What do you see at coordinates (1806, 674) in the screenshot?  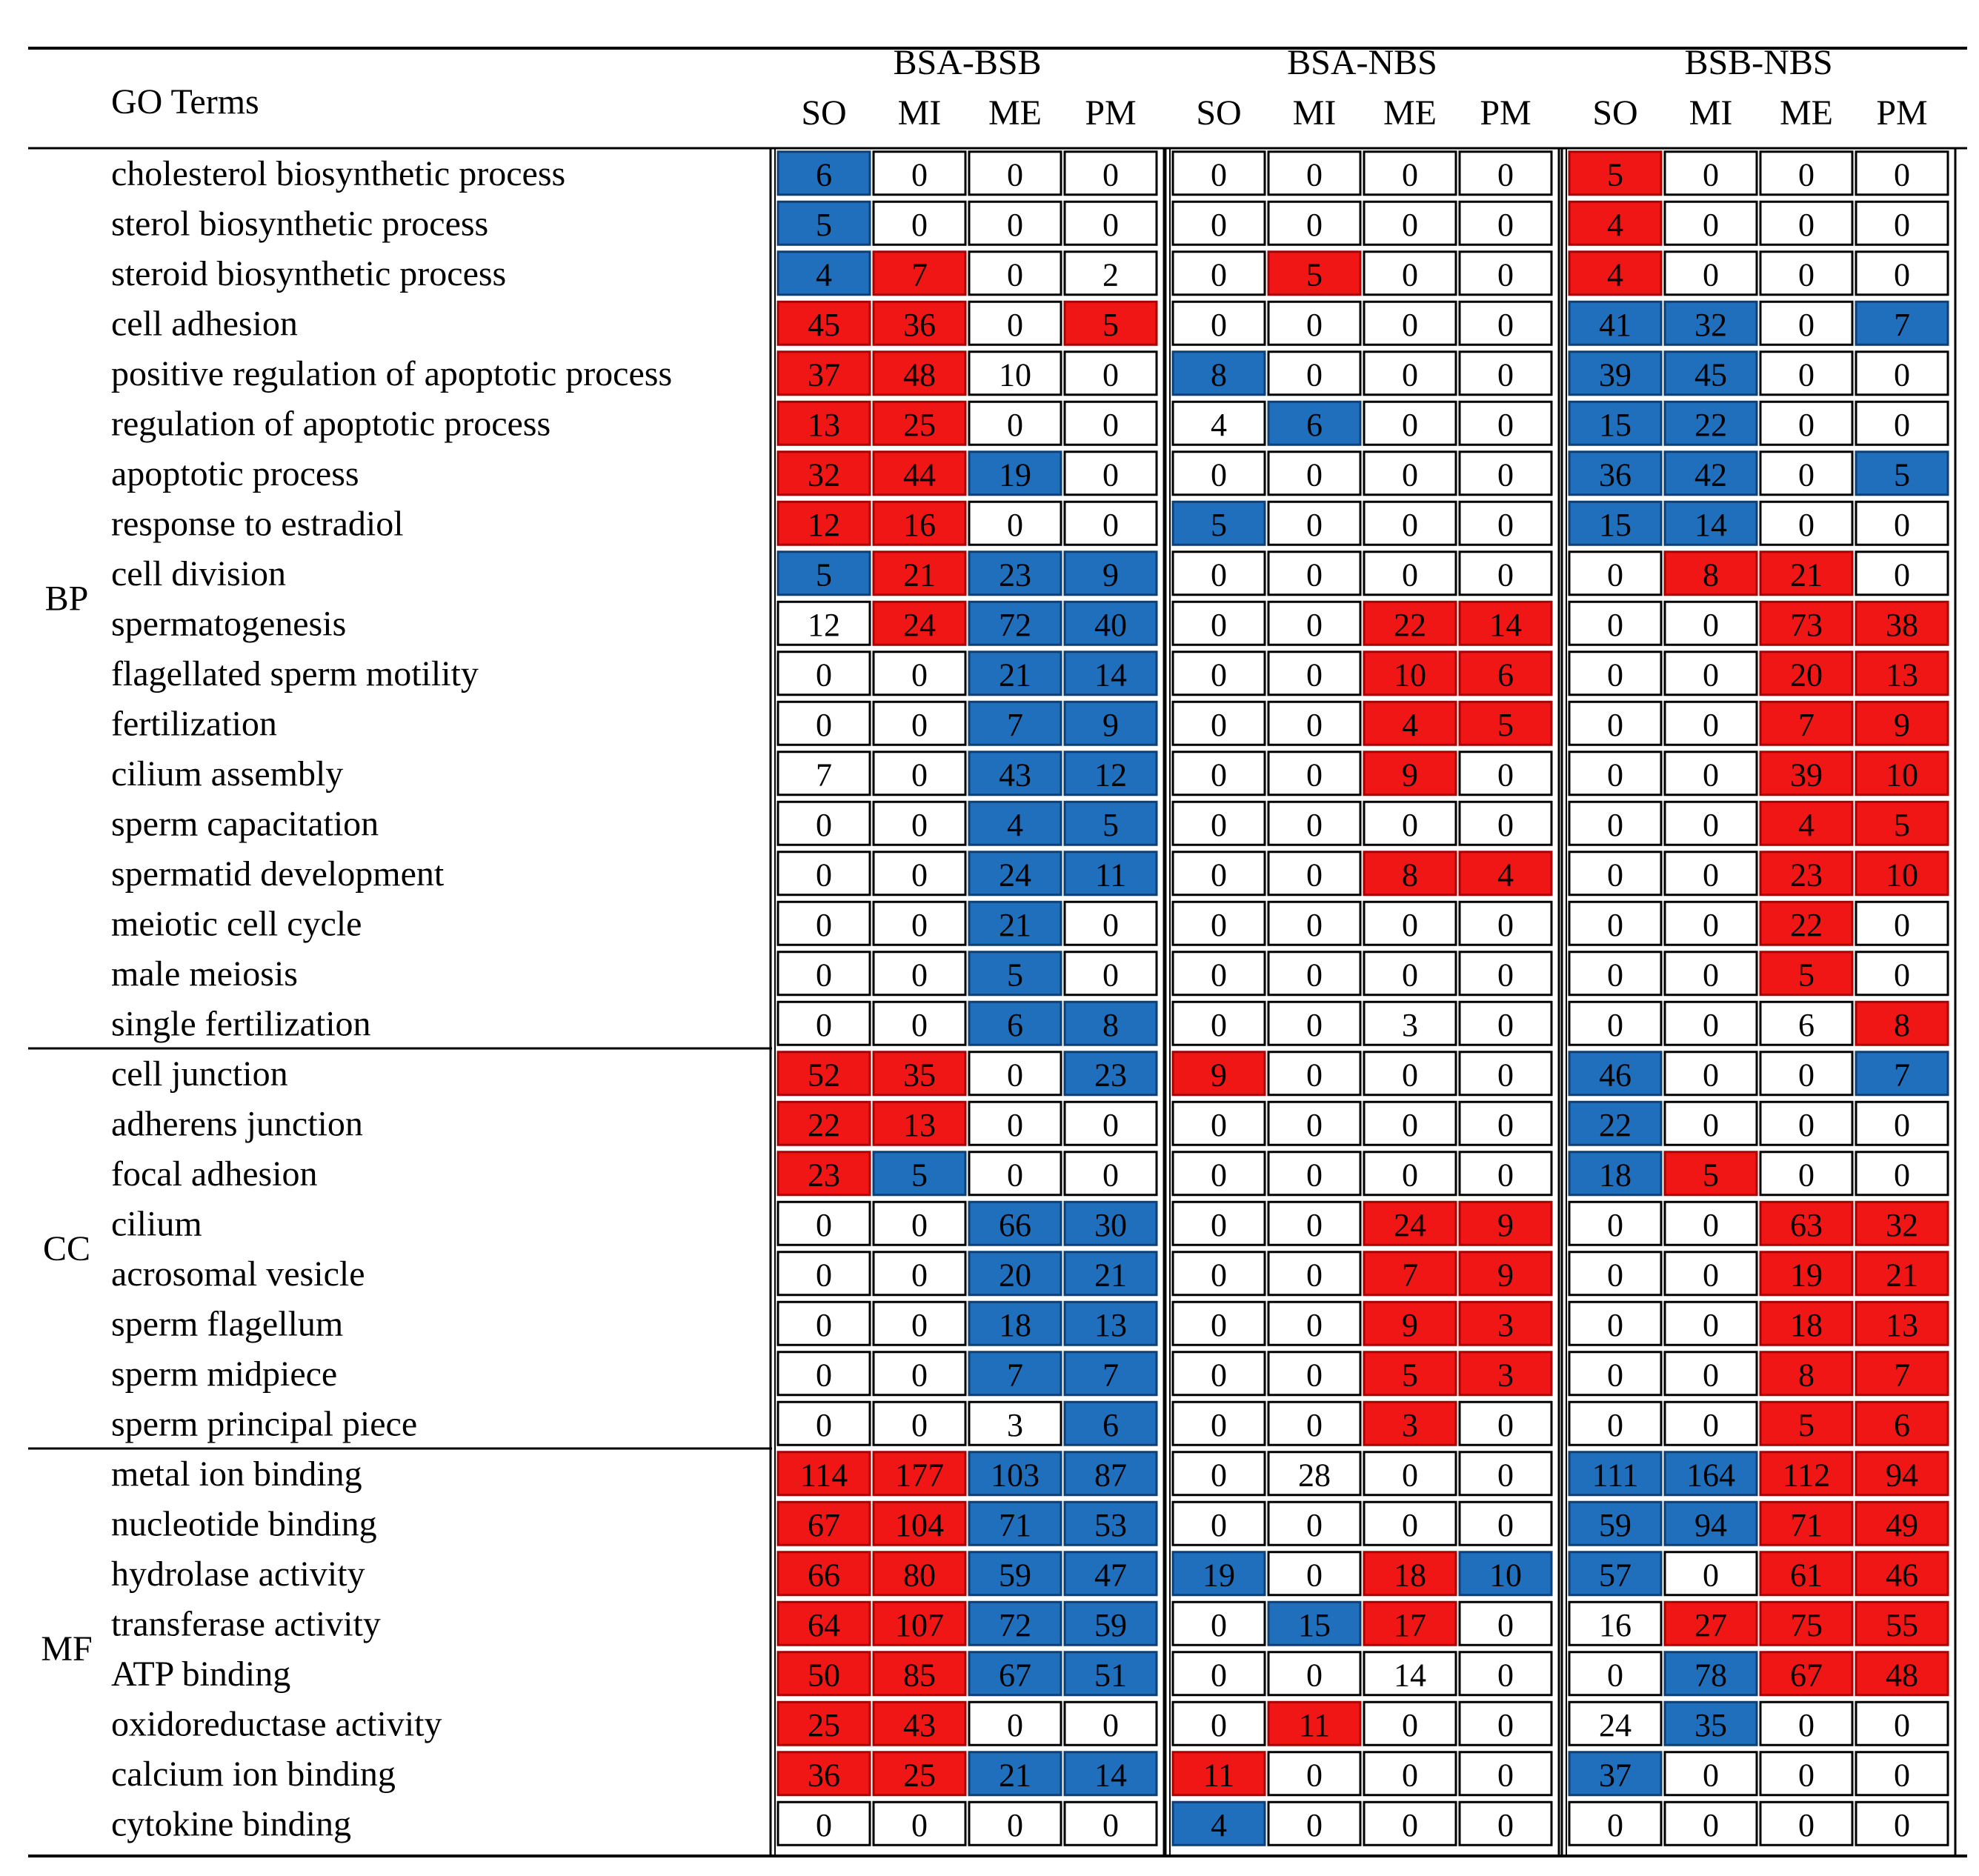 I see `cell-value-label: 20` at bounding box center [1806, 674].